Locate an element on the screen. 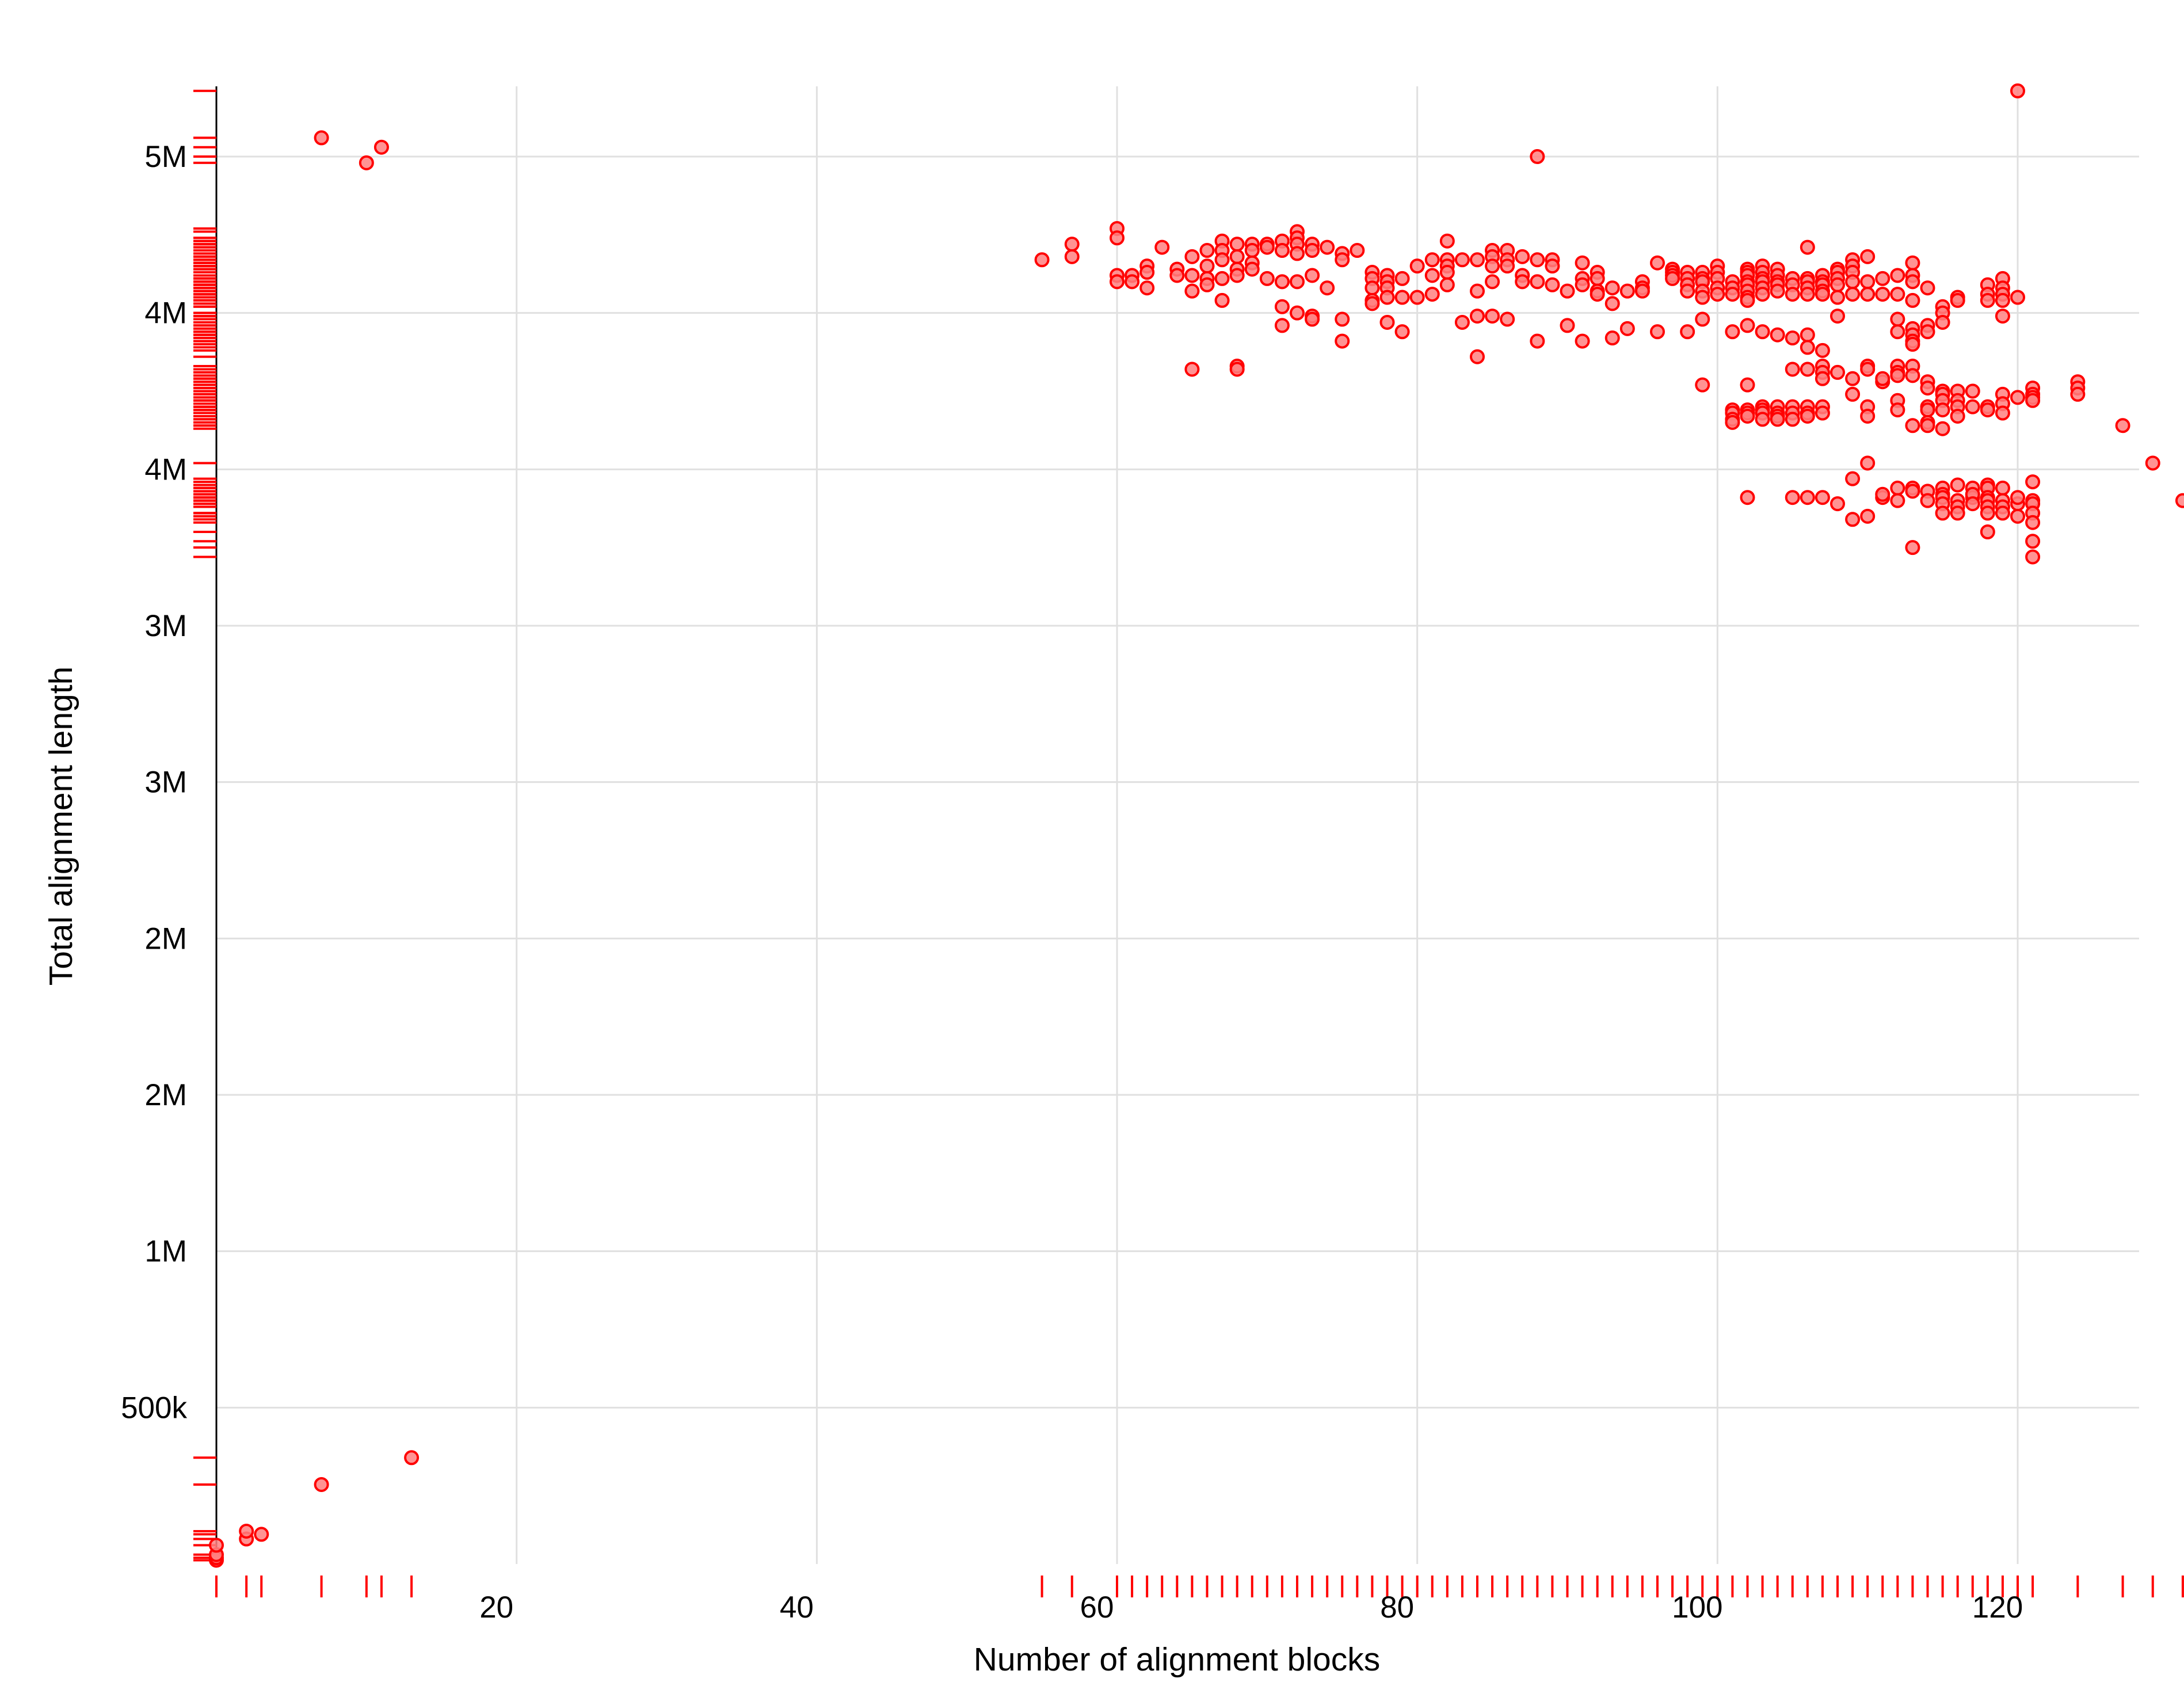 The image size is (2184, 1701). y-tick-label: 4M is located at coordinates (165, 313).